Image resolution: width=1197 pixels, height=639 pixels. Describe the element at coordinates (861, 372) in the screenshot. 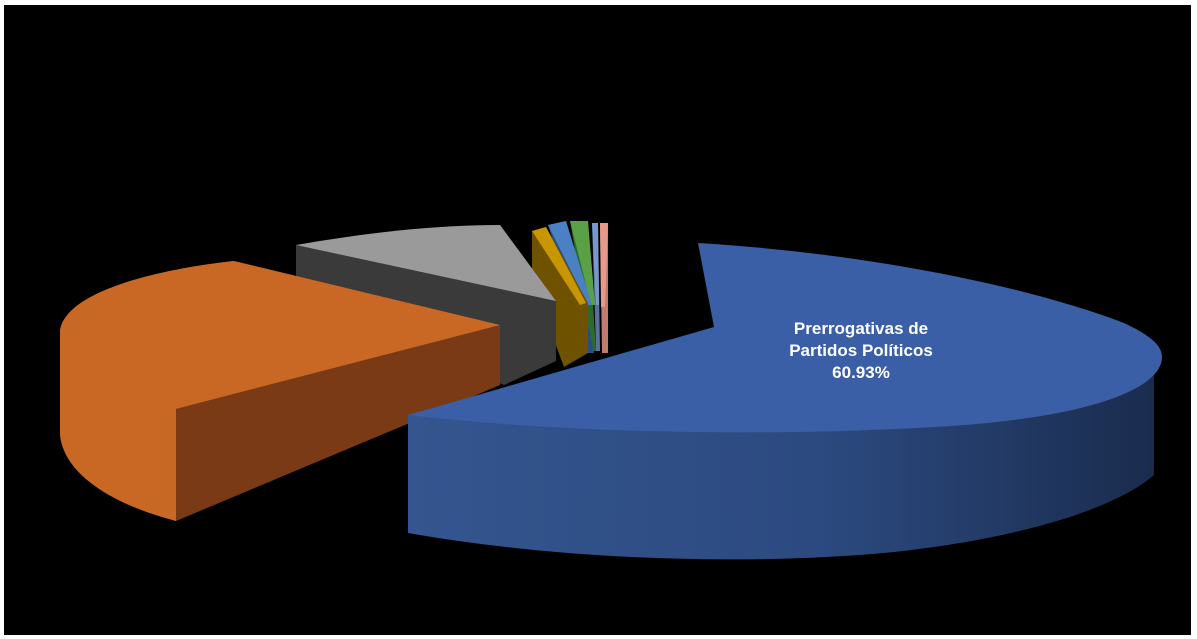

I see `slice-label-value: 60.93%` at that location.